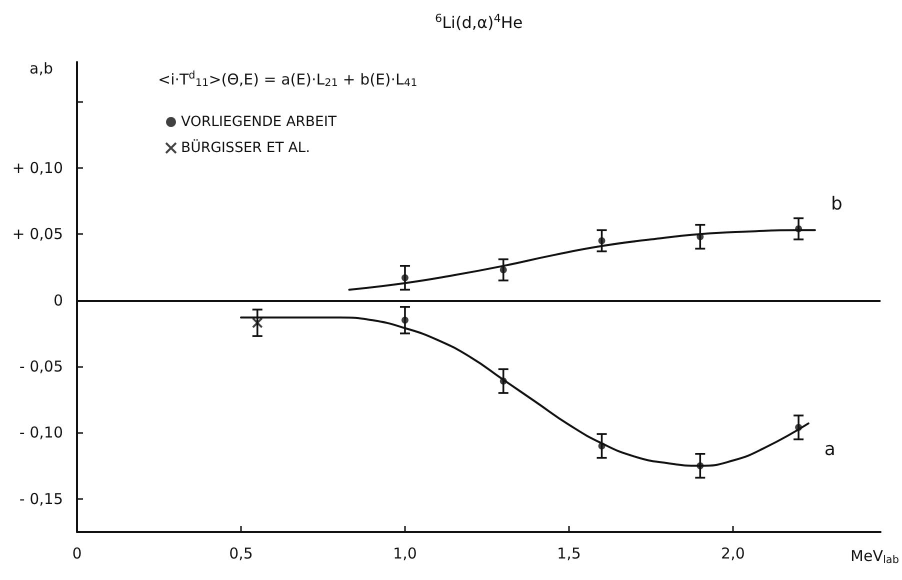 This screenshot has height=580, width=902. Describe the element at coordinates (733, 553) in the screenshot. I see `x-tick-label: 2,0` at that location.